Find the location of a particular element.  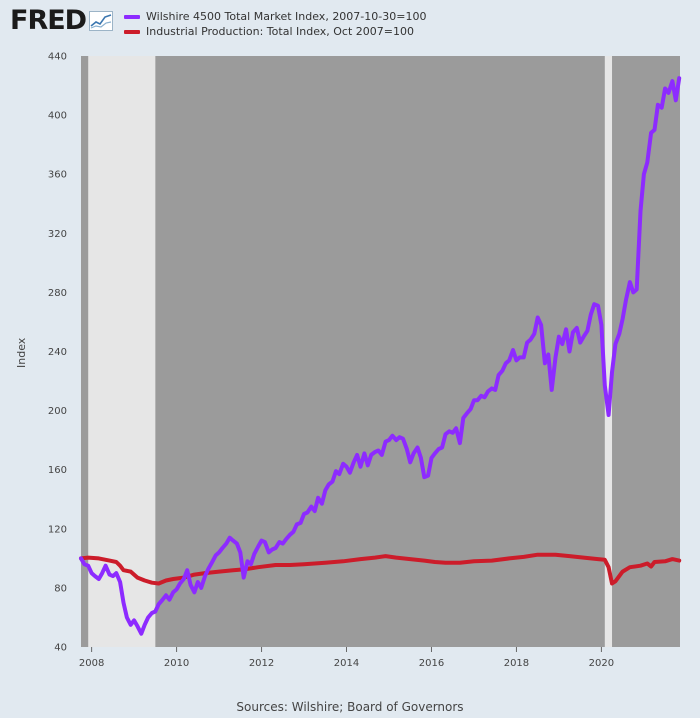

y-tick-label: 200 is located at coordinates (57, 411).